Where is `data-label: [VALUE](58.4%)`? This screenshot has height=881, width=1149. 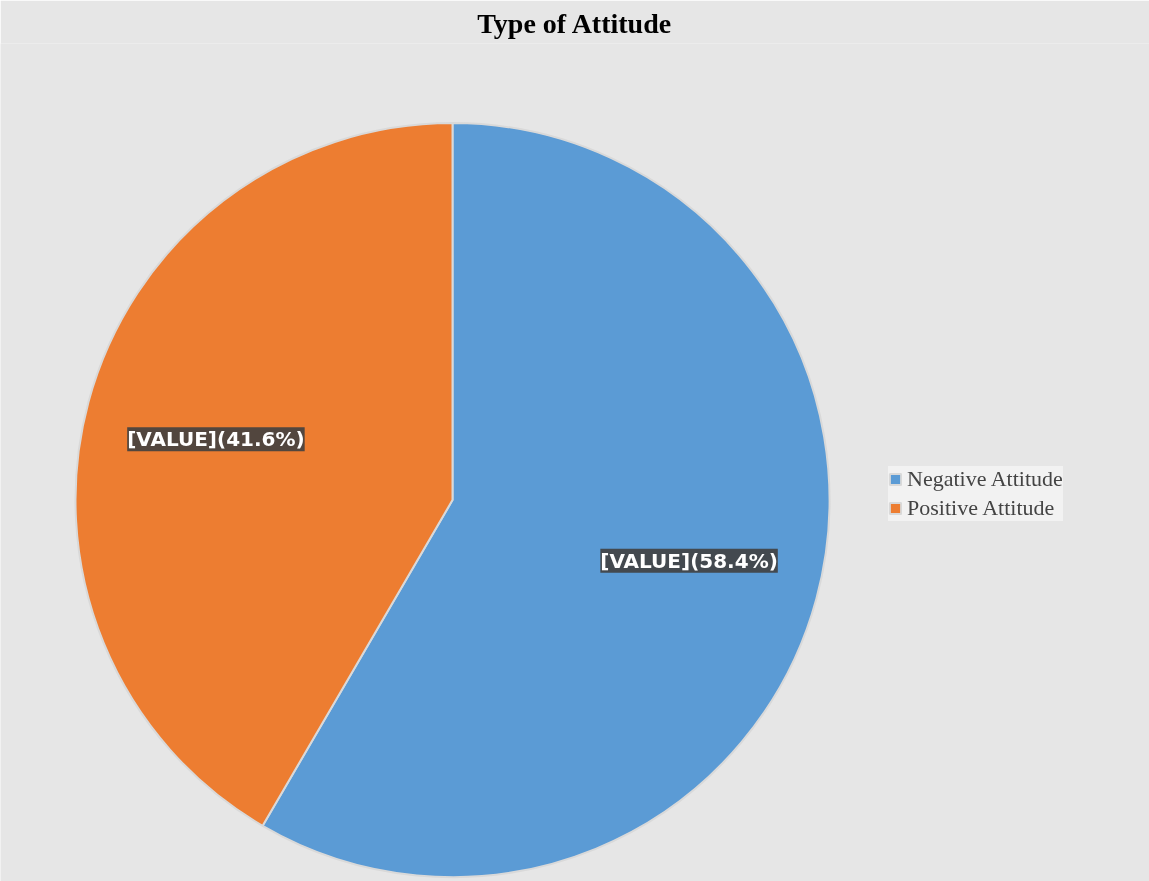 data-label: [VALUE](58.4%) is located at coordinates (689, 560).